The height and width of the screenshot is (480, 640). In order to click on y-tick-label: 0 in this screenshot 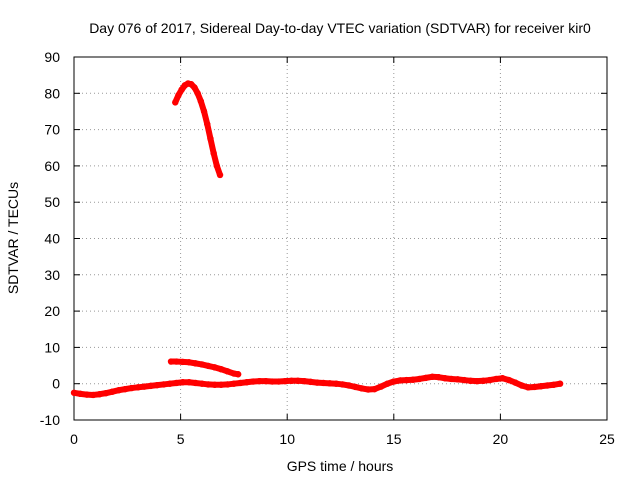, I will do `click(56, 384)`.